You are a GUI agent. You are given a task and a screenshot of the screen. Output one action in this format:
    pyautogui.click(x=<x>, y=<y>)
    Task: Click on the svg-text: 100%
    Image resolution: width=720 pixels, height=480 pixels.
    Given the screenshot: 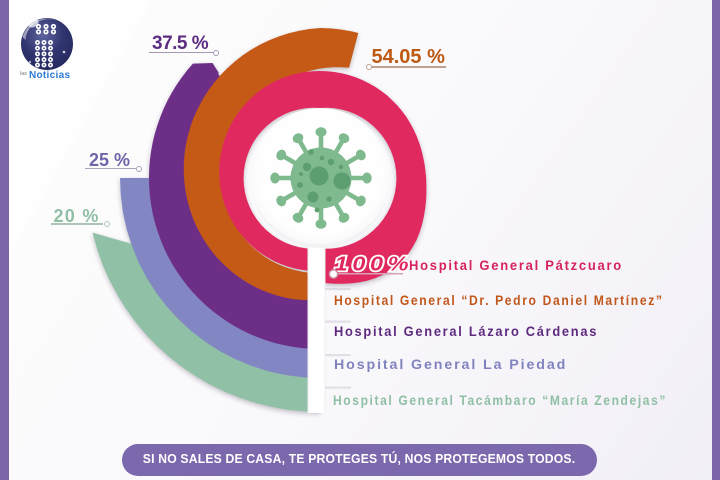 What is the action you would take?
    pyautogui.click(x=374, y=263)
    